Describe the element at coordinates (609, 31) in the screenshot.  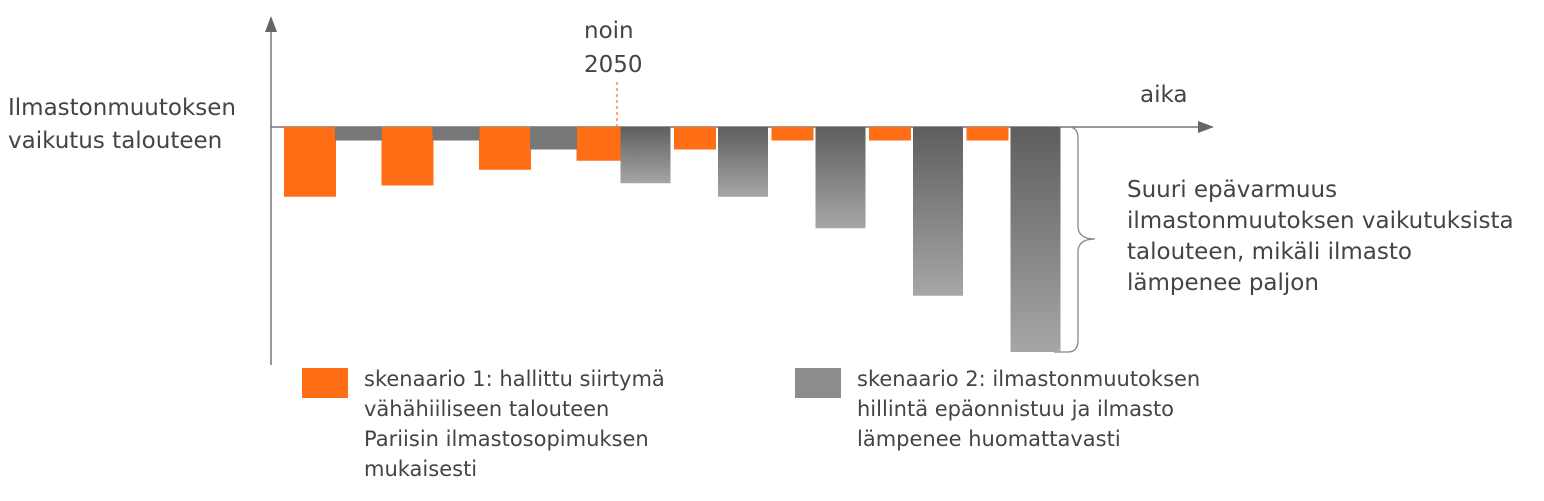
I see `year-marker-label-line: noin` at that location.